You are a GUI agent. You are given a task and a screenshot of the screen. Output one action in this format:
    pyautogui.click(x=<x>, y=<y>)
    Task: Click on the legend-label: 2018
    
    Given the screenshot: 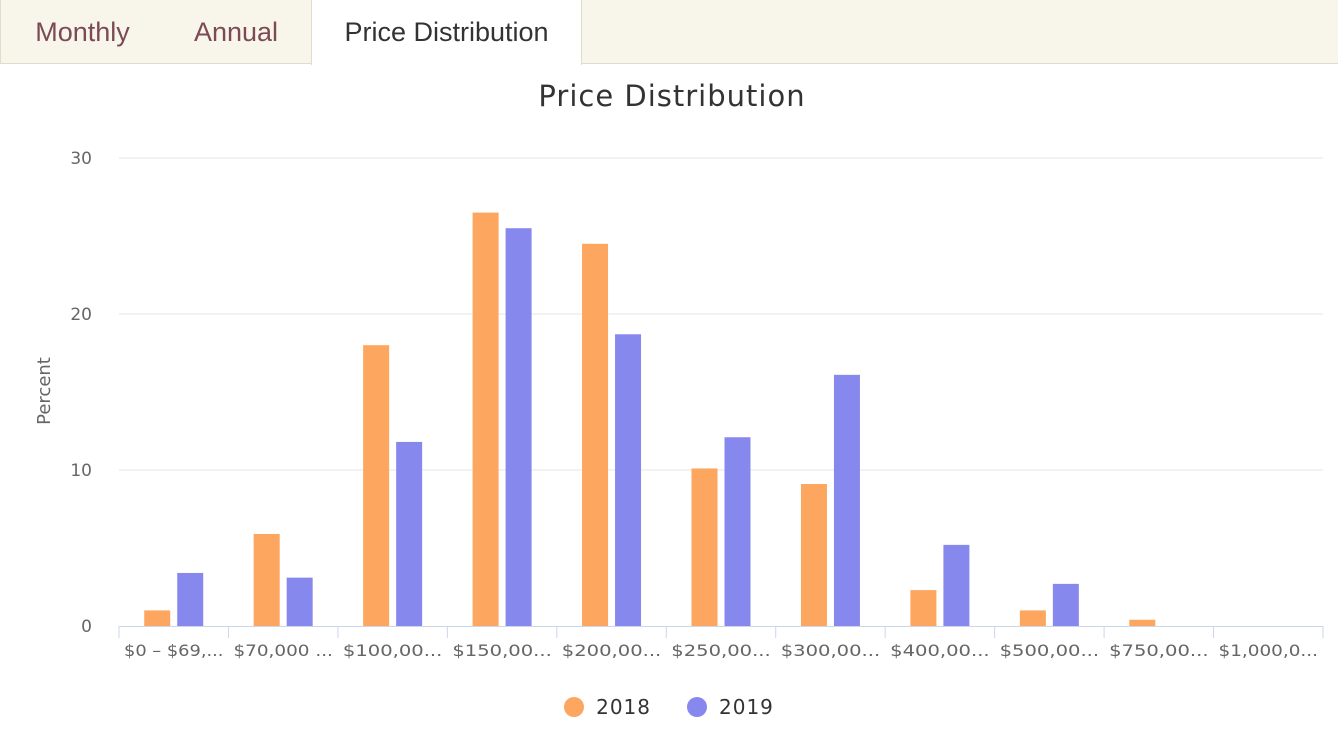 What is the action you would take?
    pyautogui.click(x=623, y=707)
    